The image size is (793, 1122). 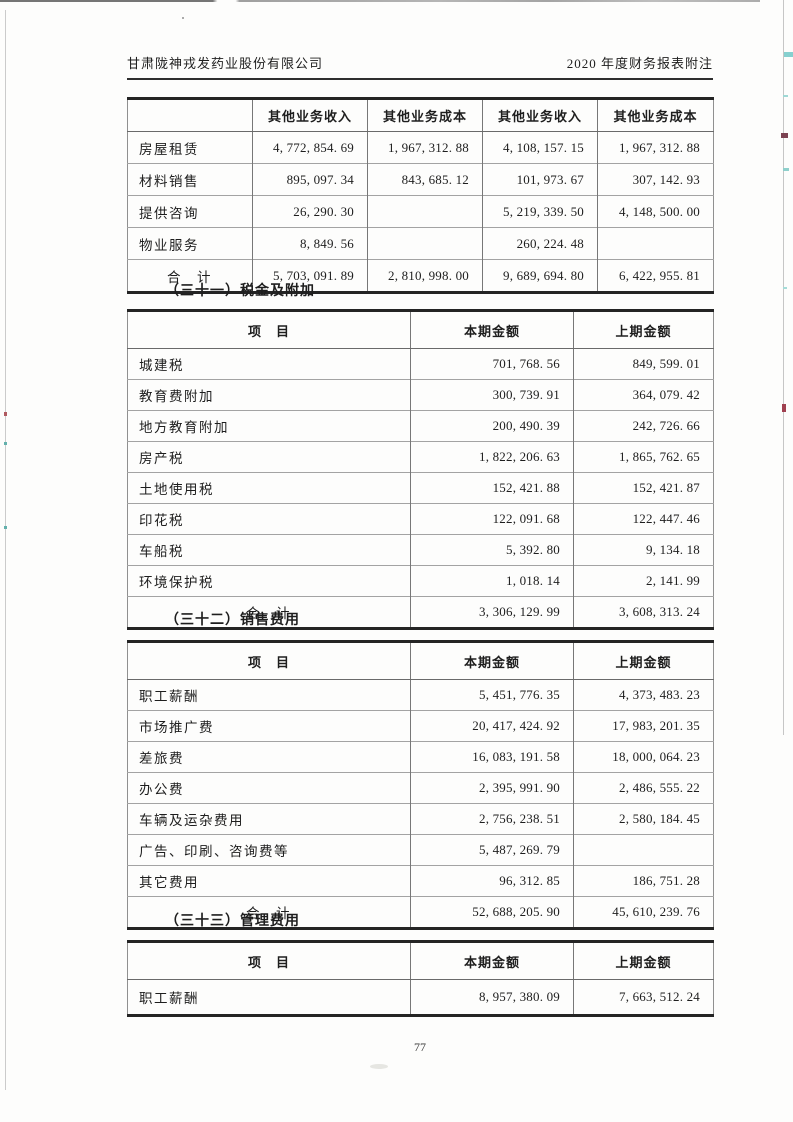 I want to click on section-title-taxes: （三十一）税金及附加, so click(x=240, y=291).